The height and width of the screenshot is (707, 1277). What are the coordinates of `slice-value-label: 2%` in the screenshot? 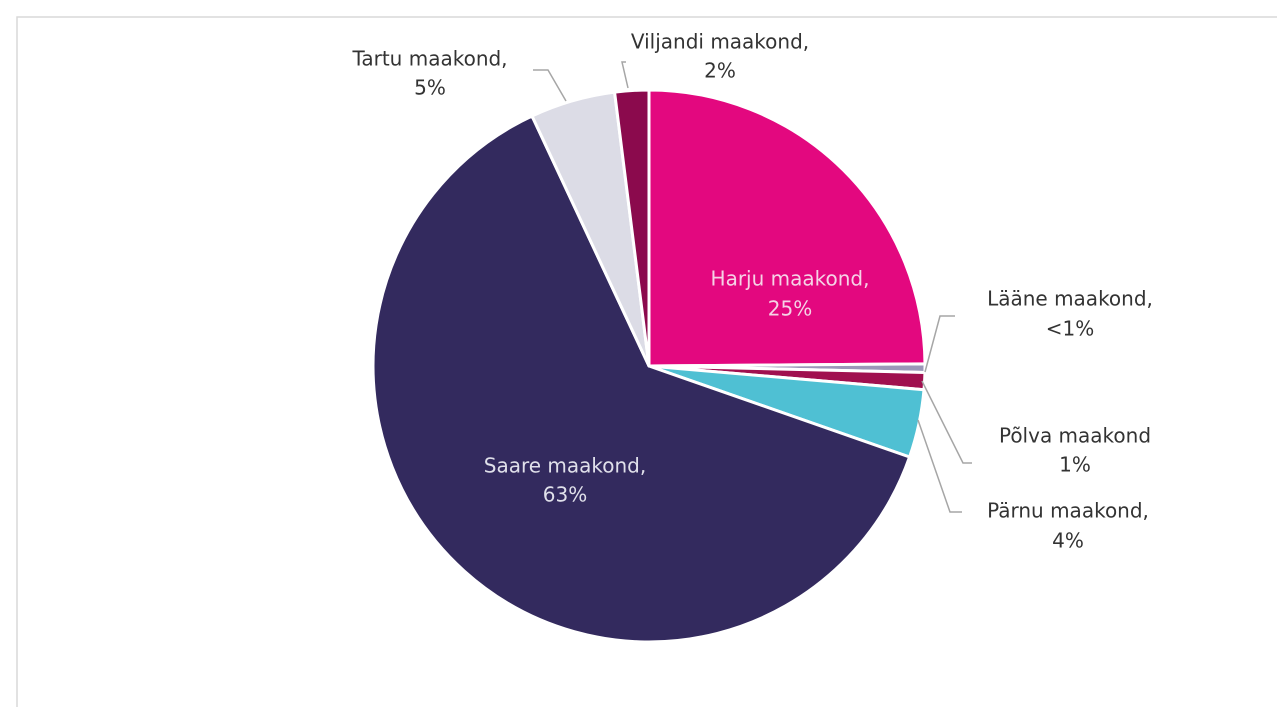 It's located at (720, 71).